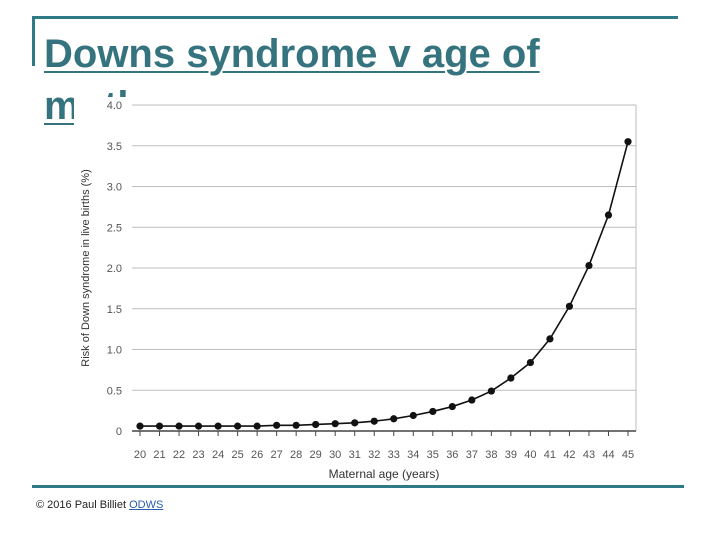 The width and height of the screenshot is (720, 540). What do you see at coordinates (355, 17) in the screenshot?
I see `frame-top-rule` at bounding box center [355, 17].